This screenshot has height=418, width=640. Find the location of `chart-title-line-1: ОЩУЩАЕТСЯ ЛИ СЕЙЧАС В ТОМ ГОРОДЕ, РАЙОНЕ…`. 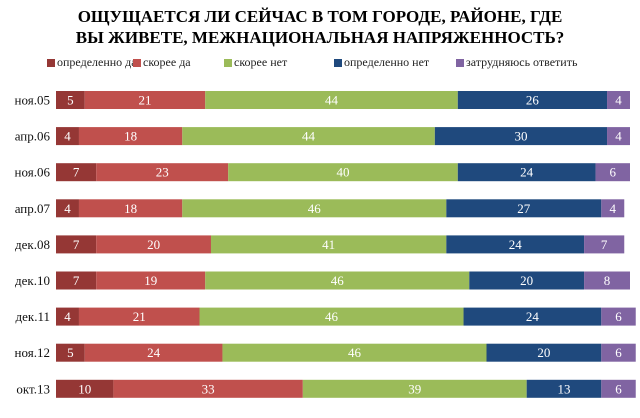

chart-title-line-1: ОЩУЩАЕТСЯ ЛИ СЕЙЧАС В ТОМ ГОРОДЕ, РАЙОНЕ… is located at coordinates (320, 16).